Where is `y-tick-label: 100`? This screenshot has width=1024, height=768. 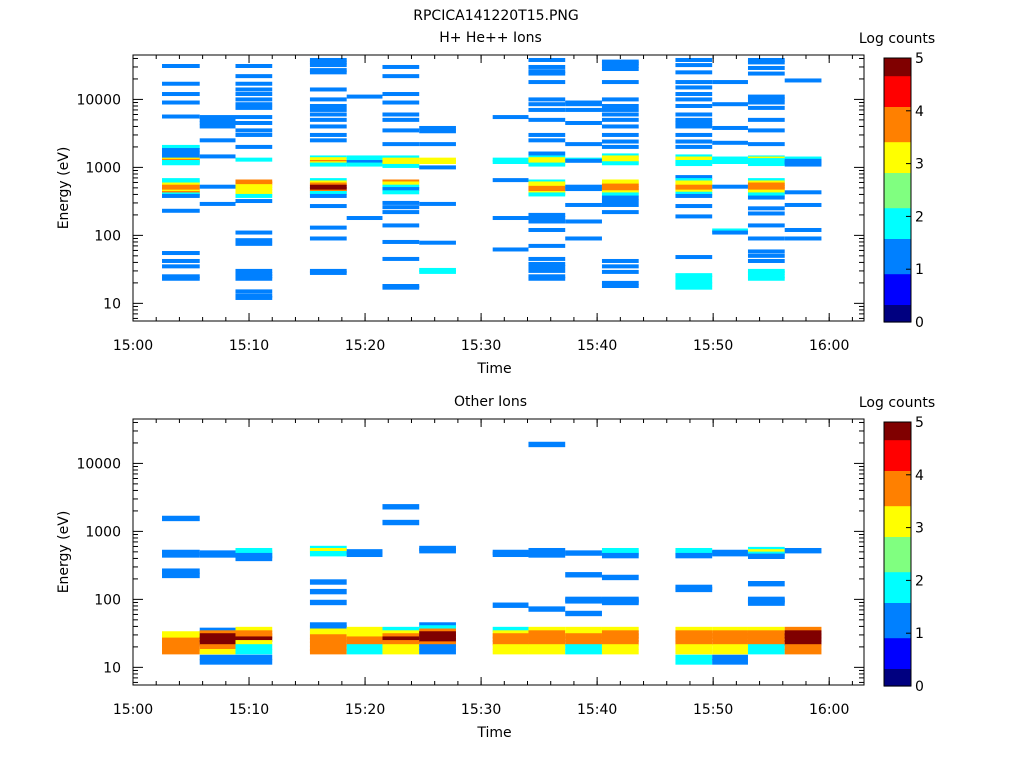
y-tick-label: 100 is located at coordinates (107, 600).